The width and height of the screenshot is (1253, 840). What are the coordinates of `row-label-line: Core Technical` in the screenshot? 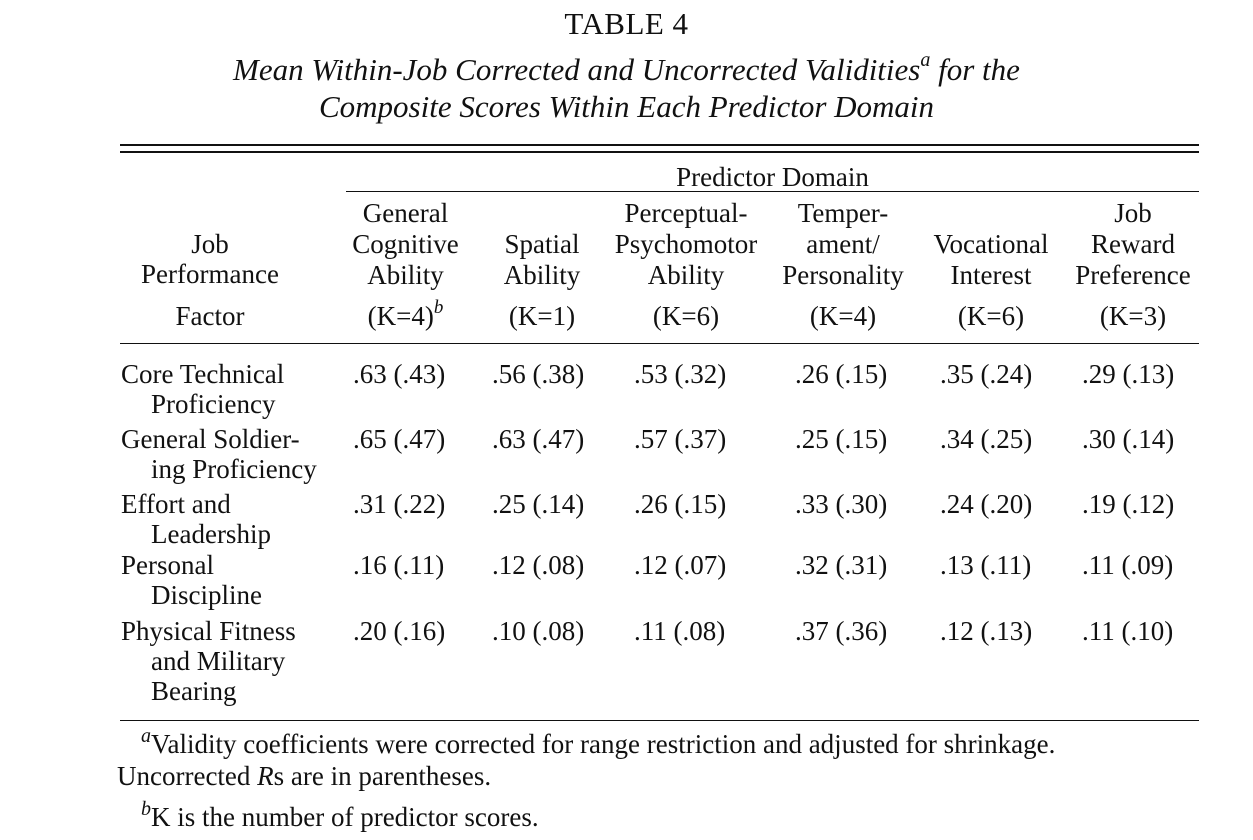 It's located at (203, 374).